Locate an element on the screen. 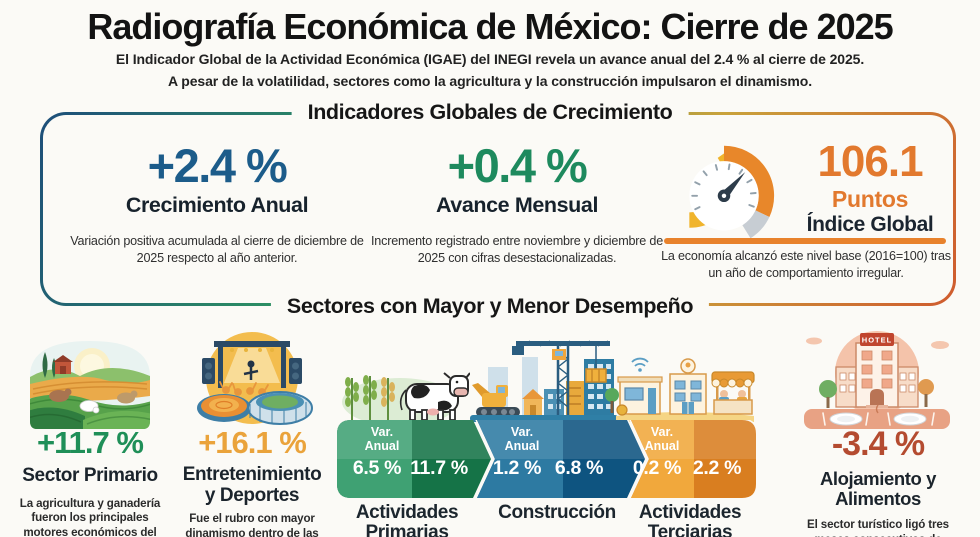  sectors-section-title: Sectores con Mayor y Menor Desempeño is located at coordinates (490, 306).